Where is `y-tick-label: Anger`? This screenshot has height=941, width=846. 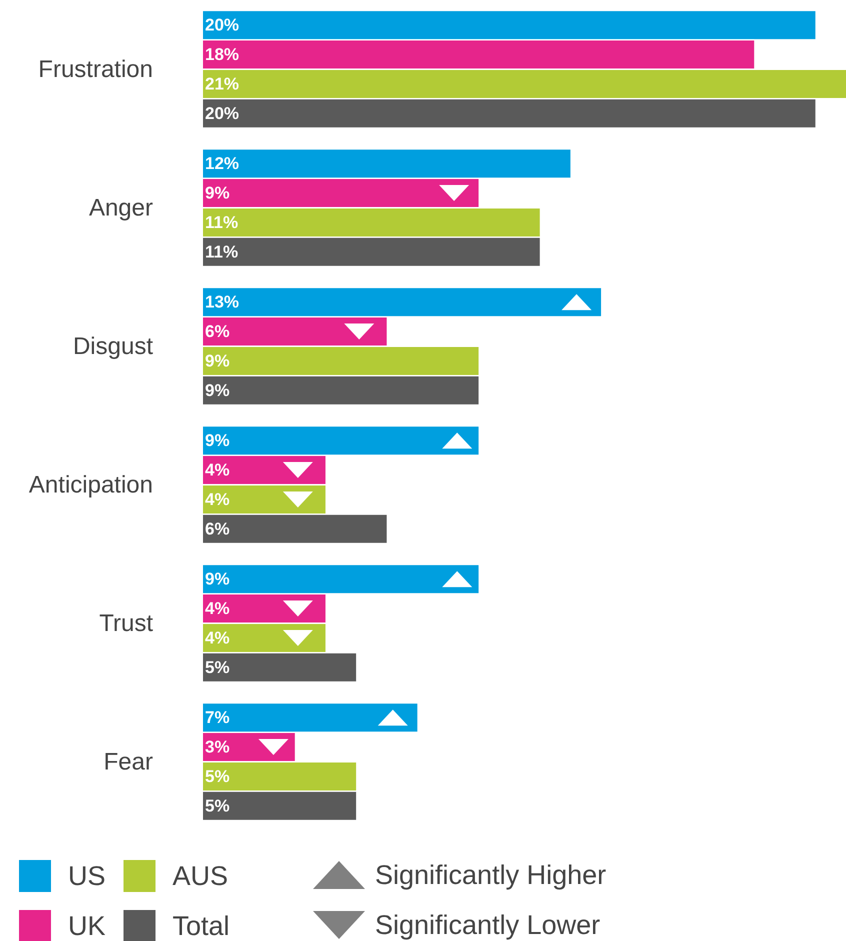
y-tick-label: Anger is located at coordinates (121, 208).